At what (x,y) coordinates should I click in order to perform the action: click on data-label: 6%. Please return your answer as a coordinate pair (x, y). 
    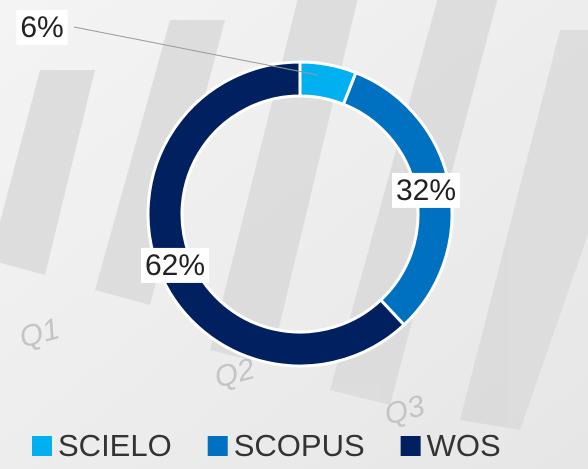
    Looking at the image, I should click on (41, 27).